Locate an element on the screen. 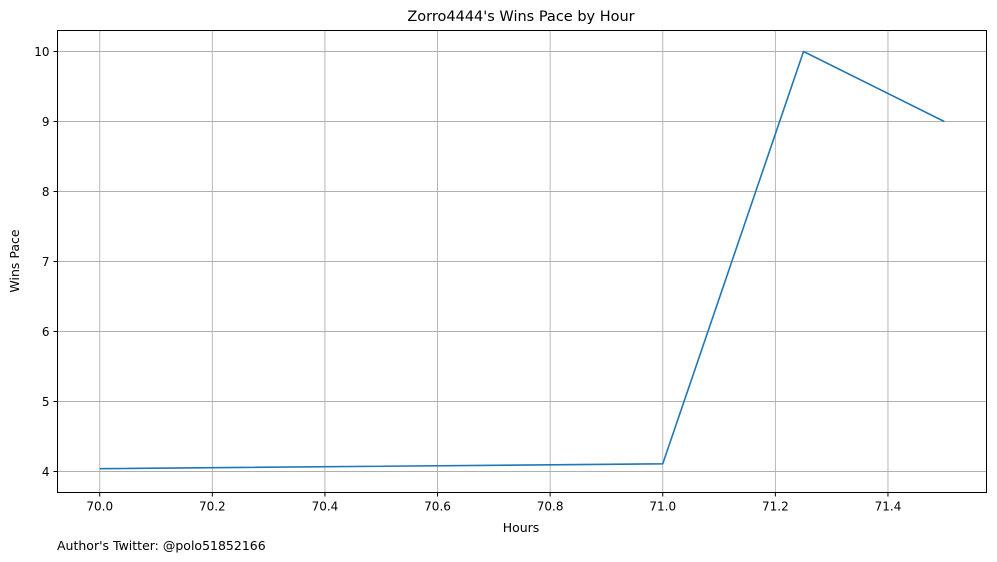  y-tick-label: 4 is located at coordinates (46, 472).